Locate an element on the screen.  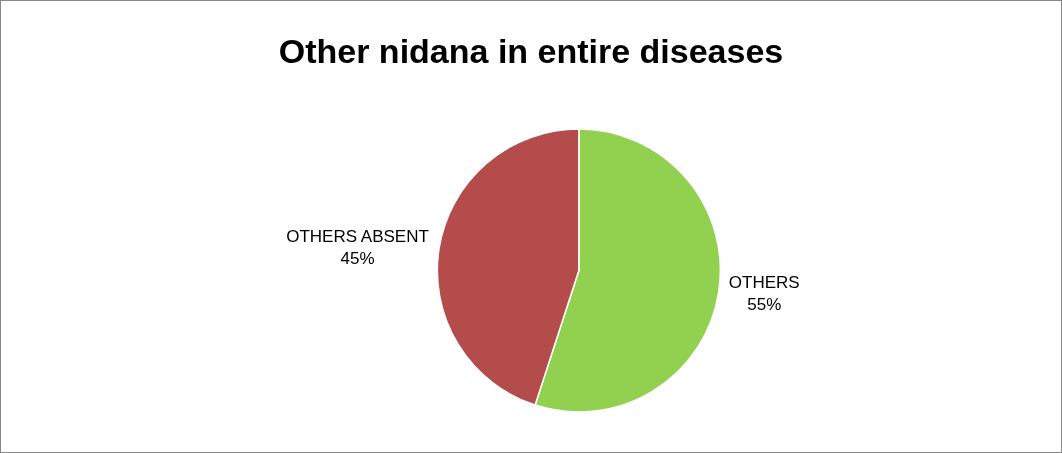
slice-label: OTHERS is located at coordinates (764, 282).